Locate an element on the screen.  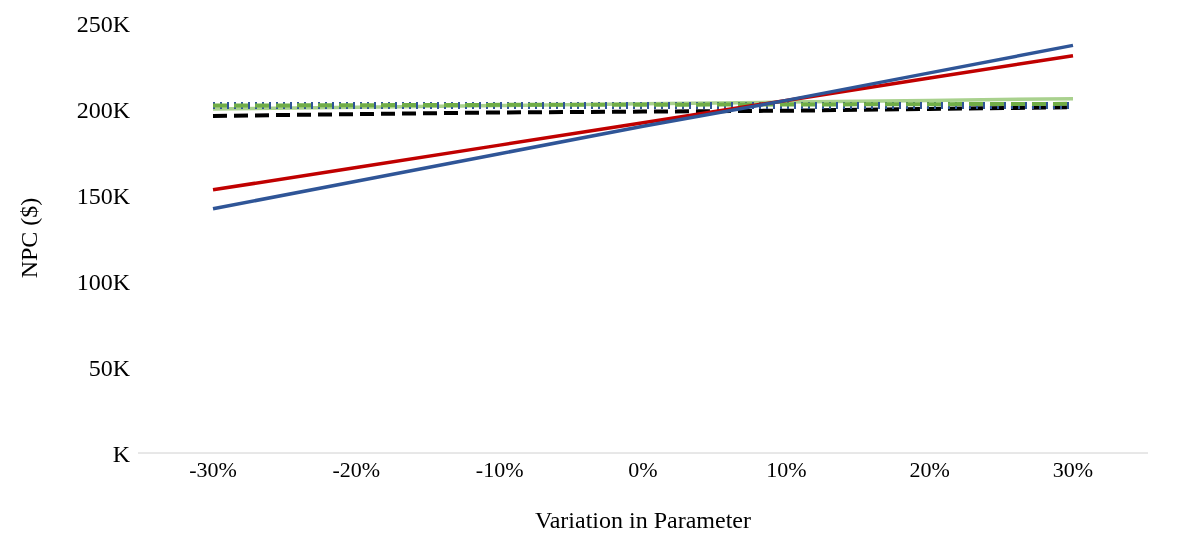
y-tick-label: 50K is located at coordinates (109, 367).